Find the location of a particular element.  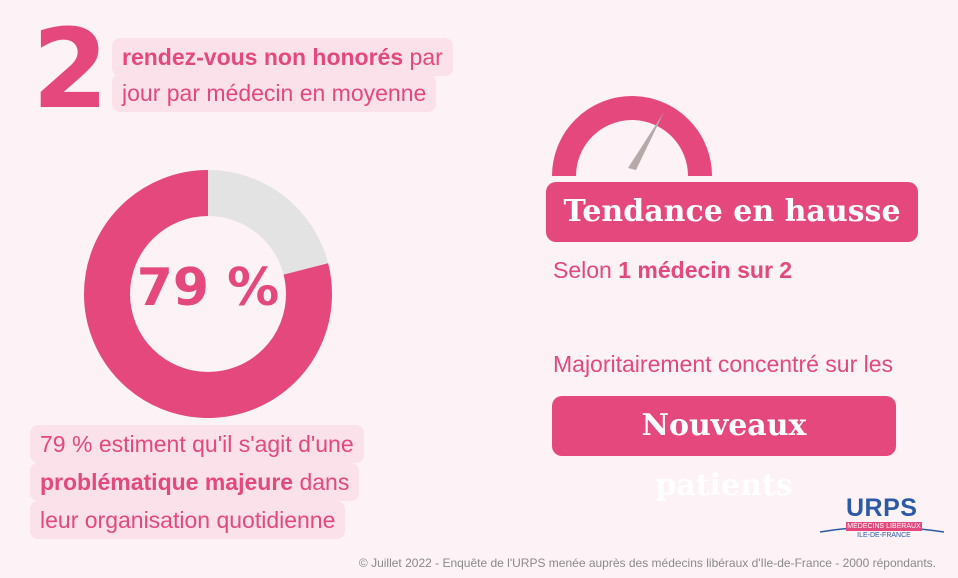

nouveaux-patients-badge: Nouveaux patients is located at coordinates (724, 449).